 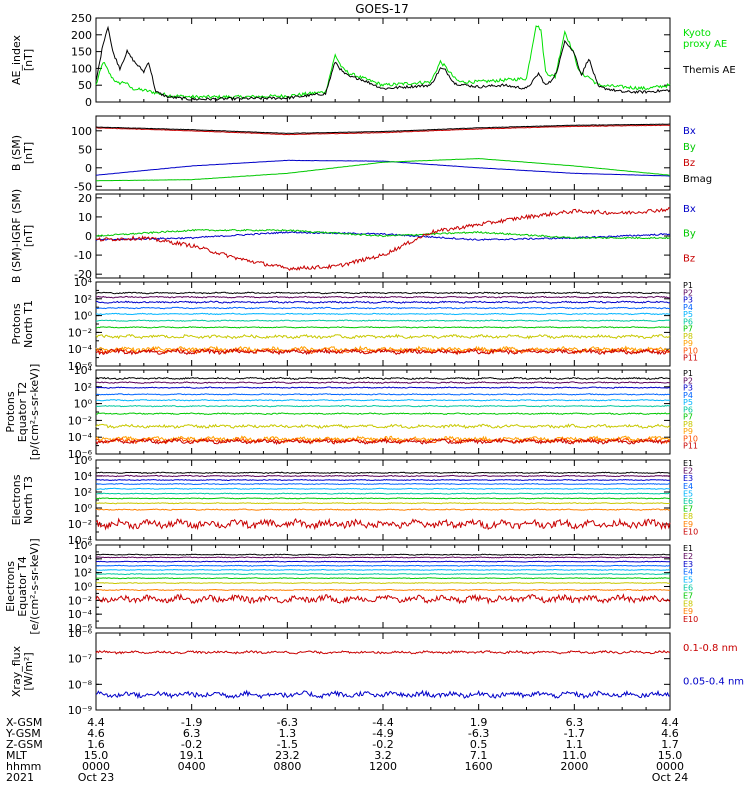 I want to click on legend-entry: By, so click(x=689, y=147).